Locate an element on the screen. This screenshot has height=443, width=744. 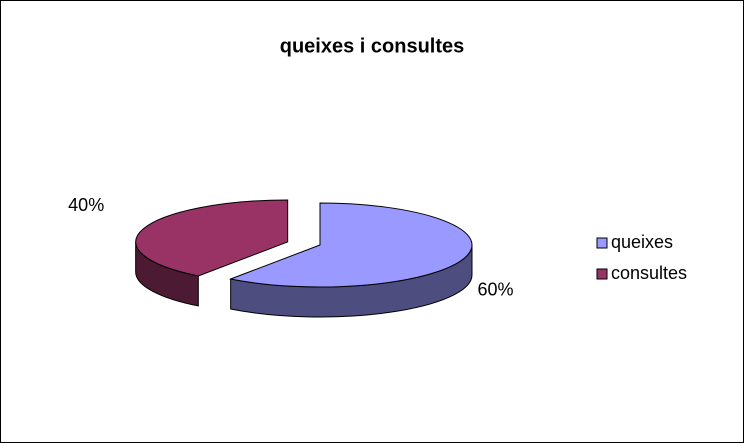
legend-label: consultes is located at coordinates (649, 273).